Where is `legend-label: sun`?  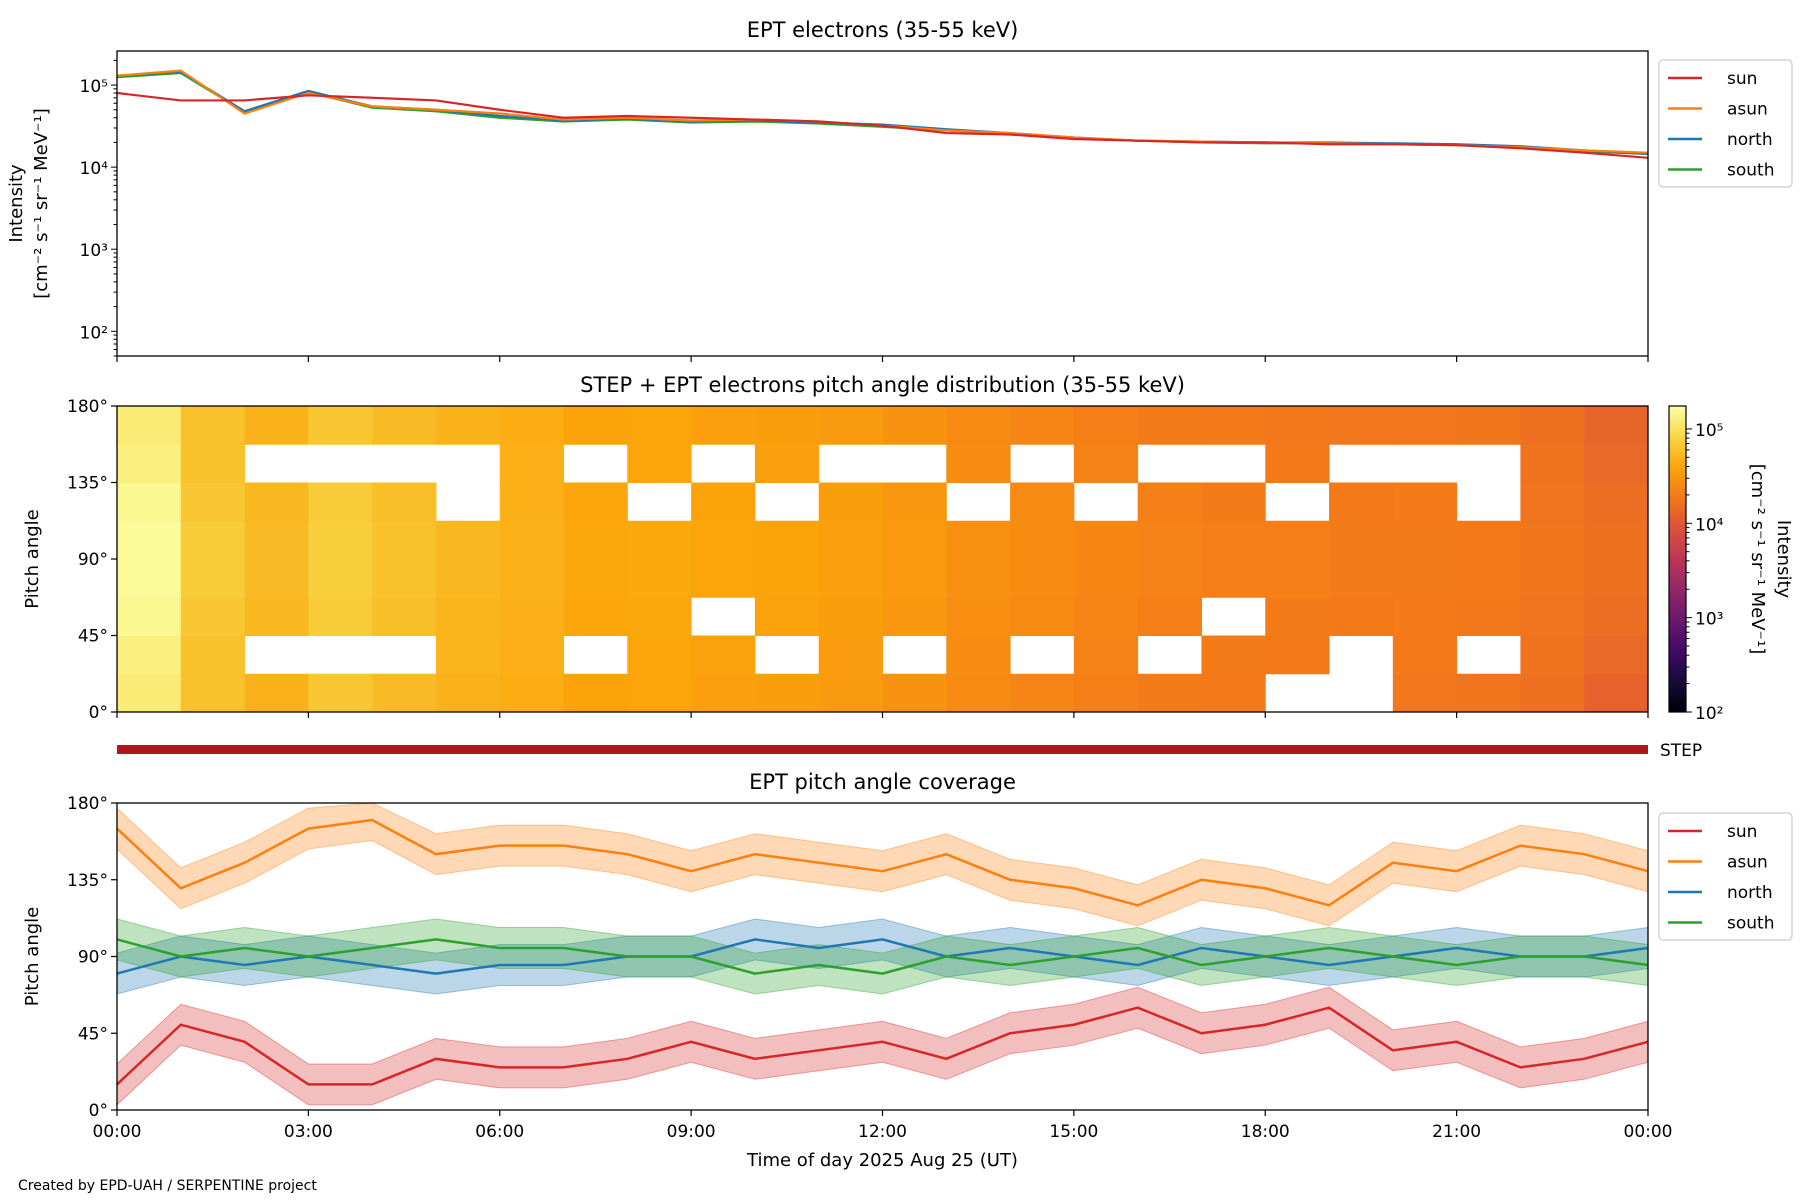 legend-label: sun is located at coordinates (1742, 832).